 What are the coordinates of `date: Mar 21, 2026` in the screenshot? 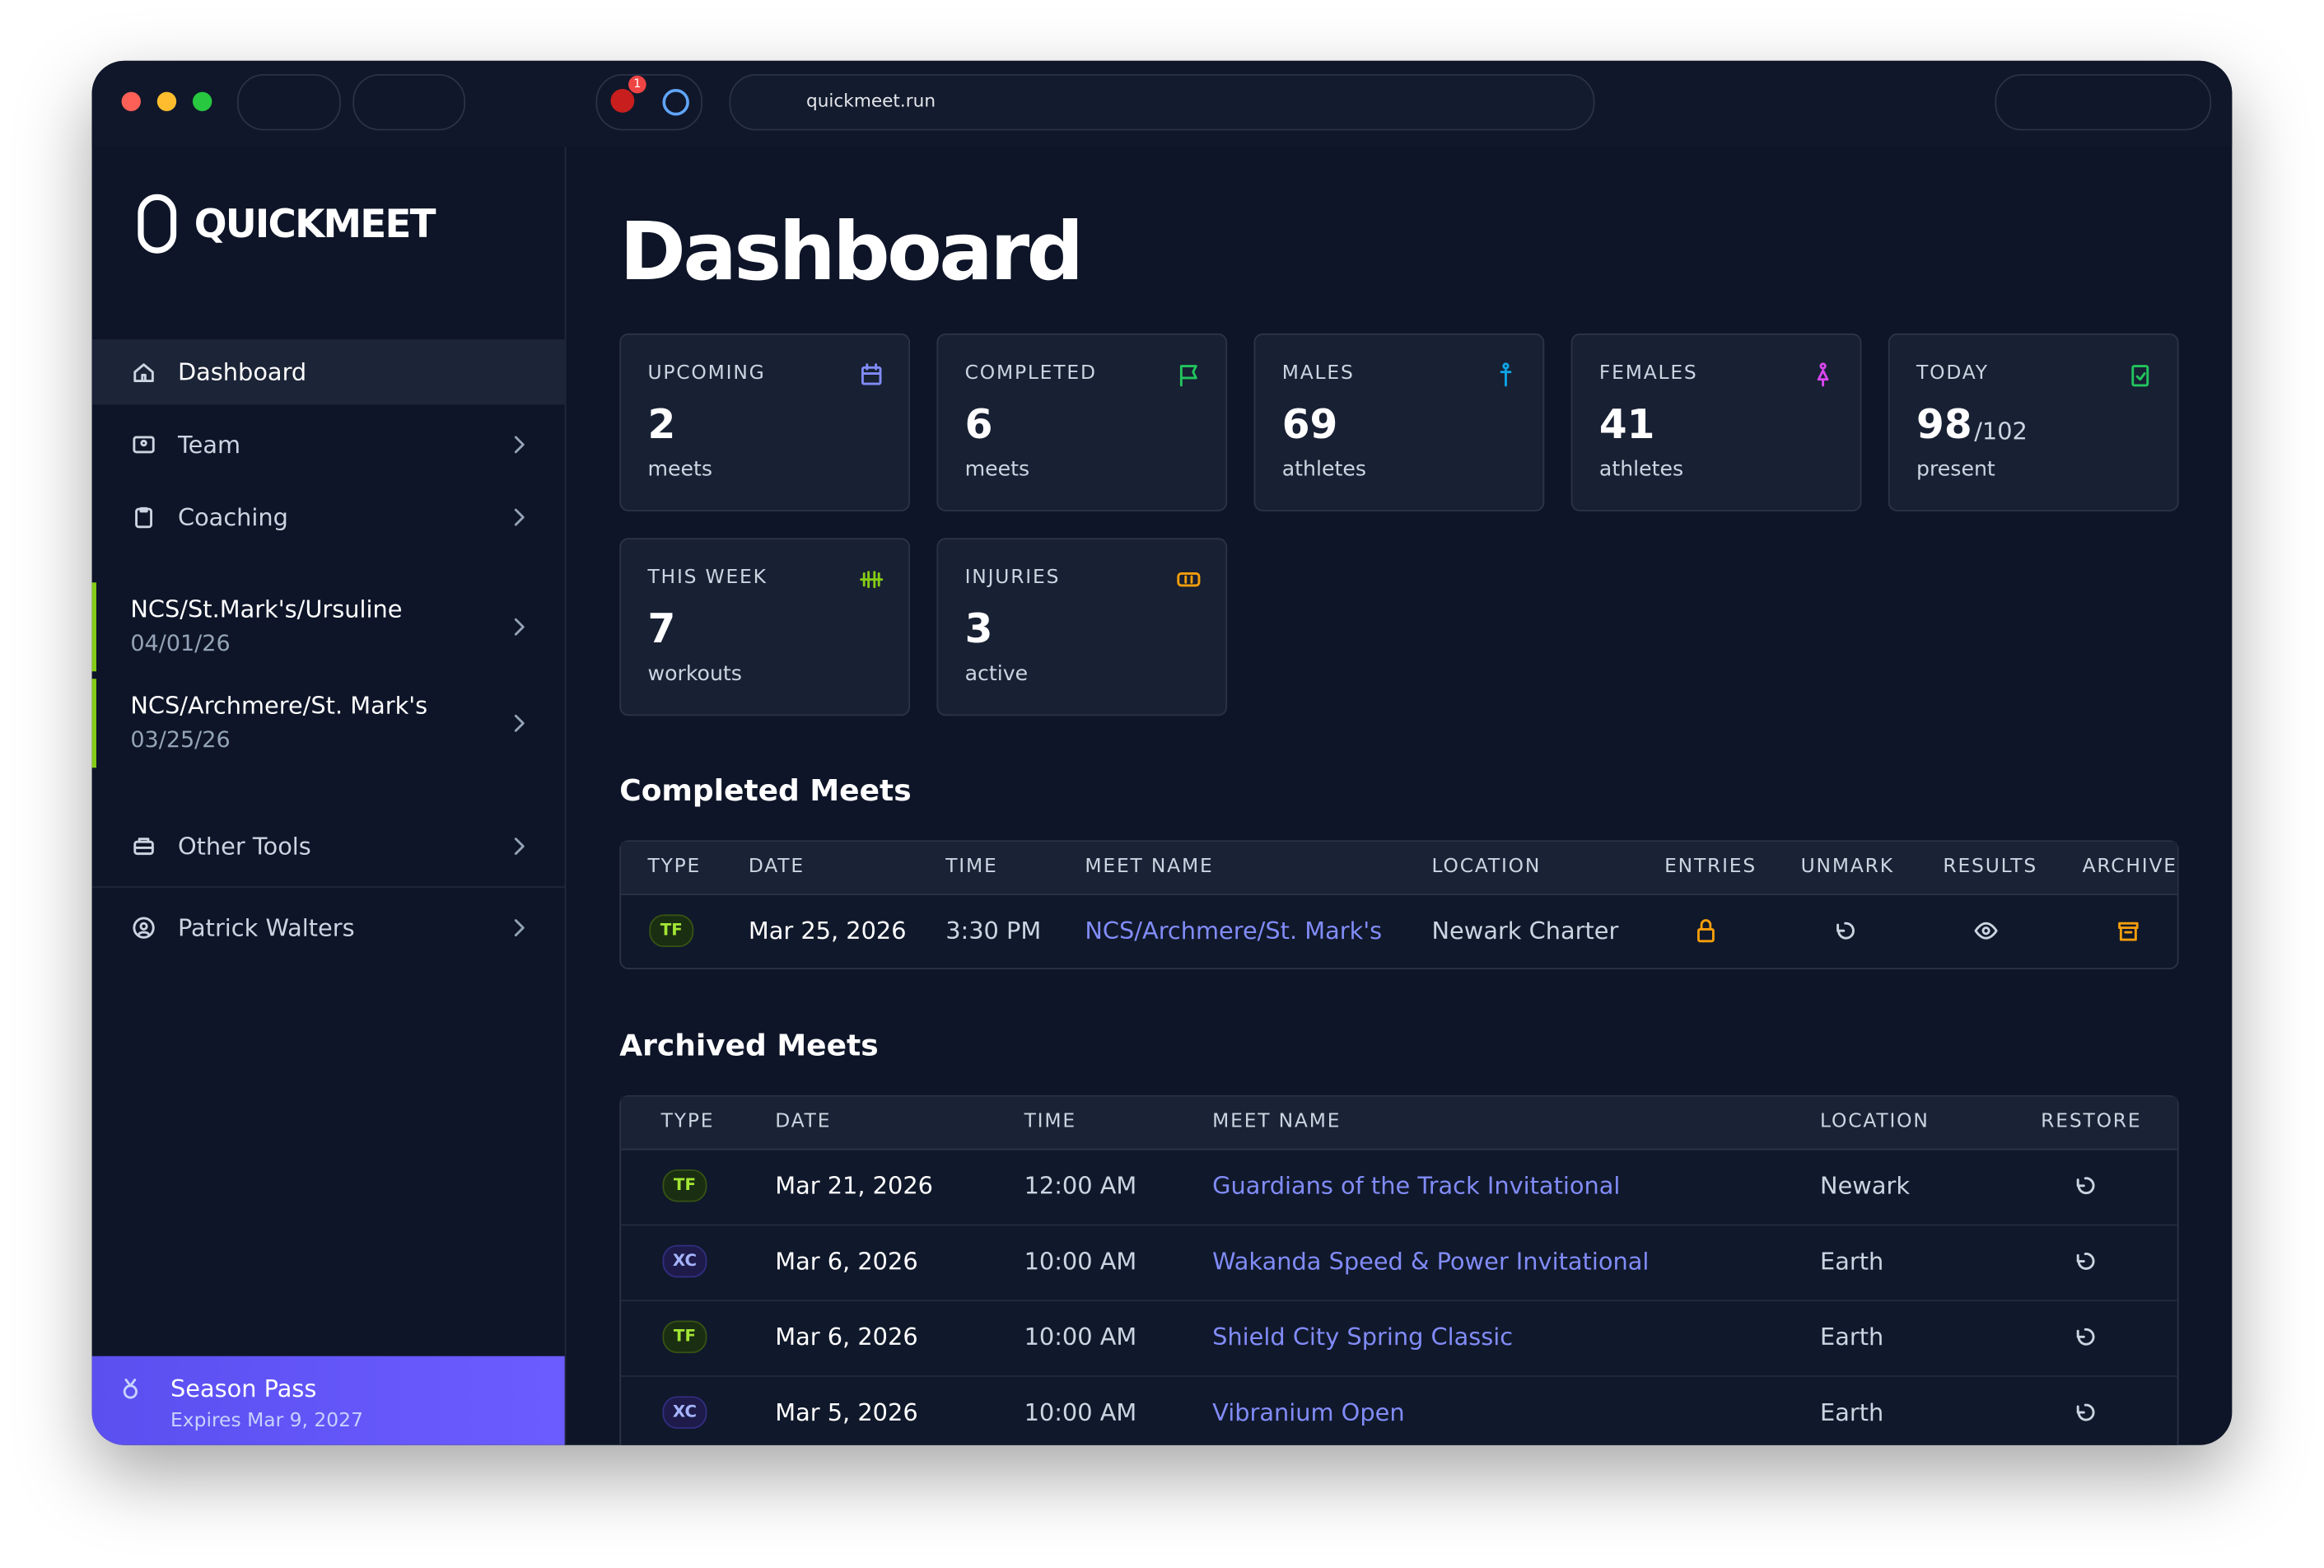 It's located at (854, 1185).